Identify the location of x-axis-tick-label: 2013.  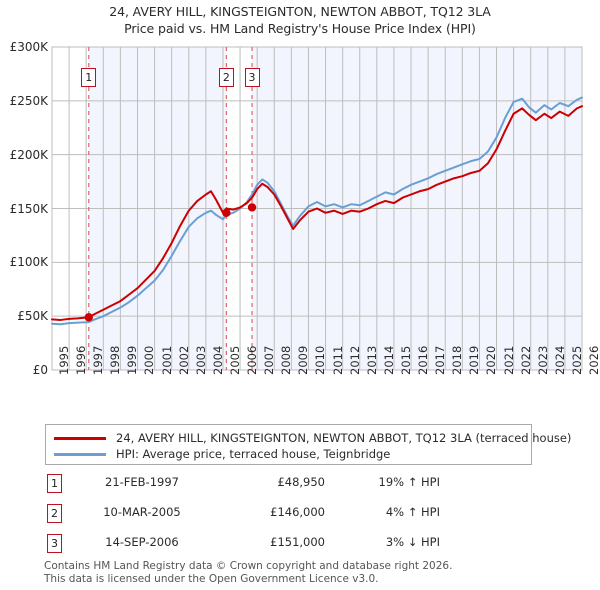
(371, 360).